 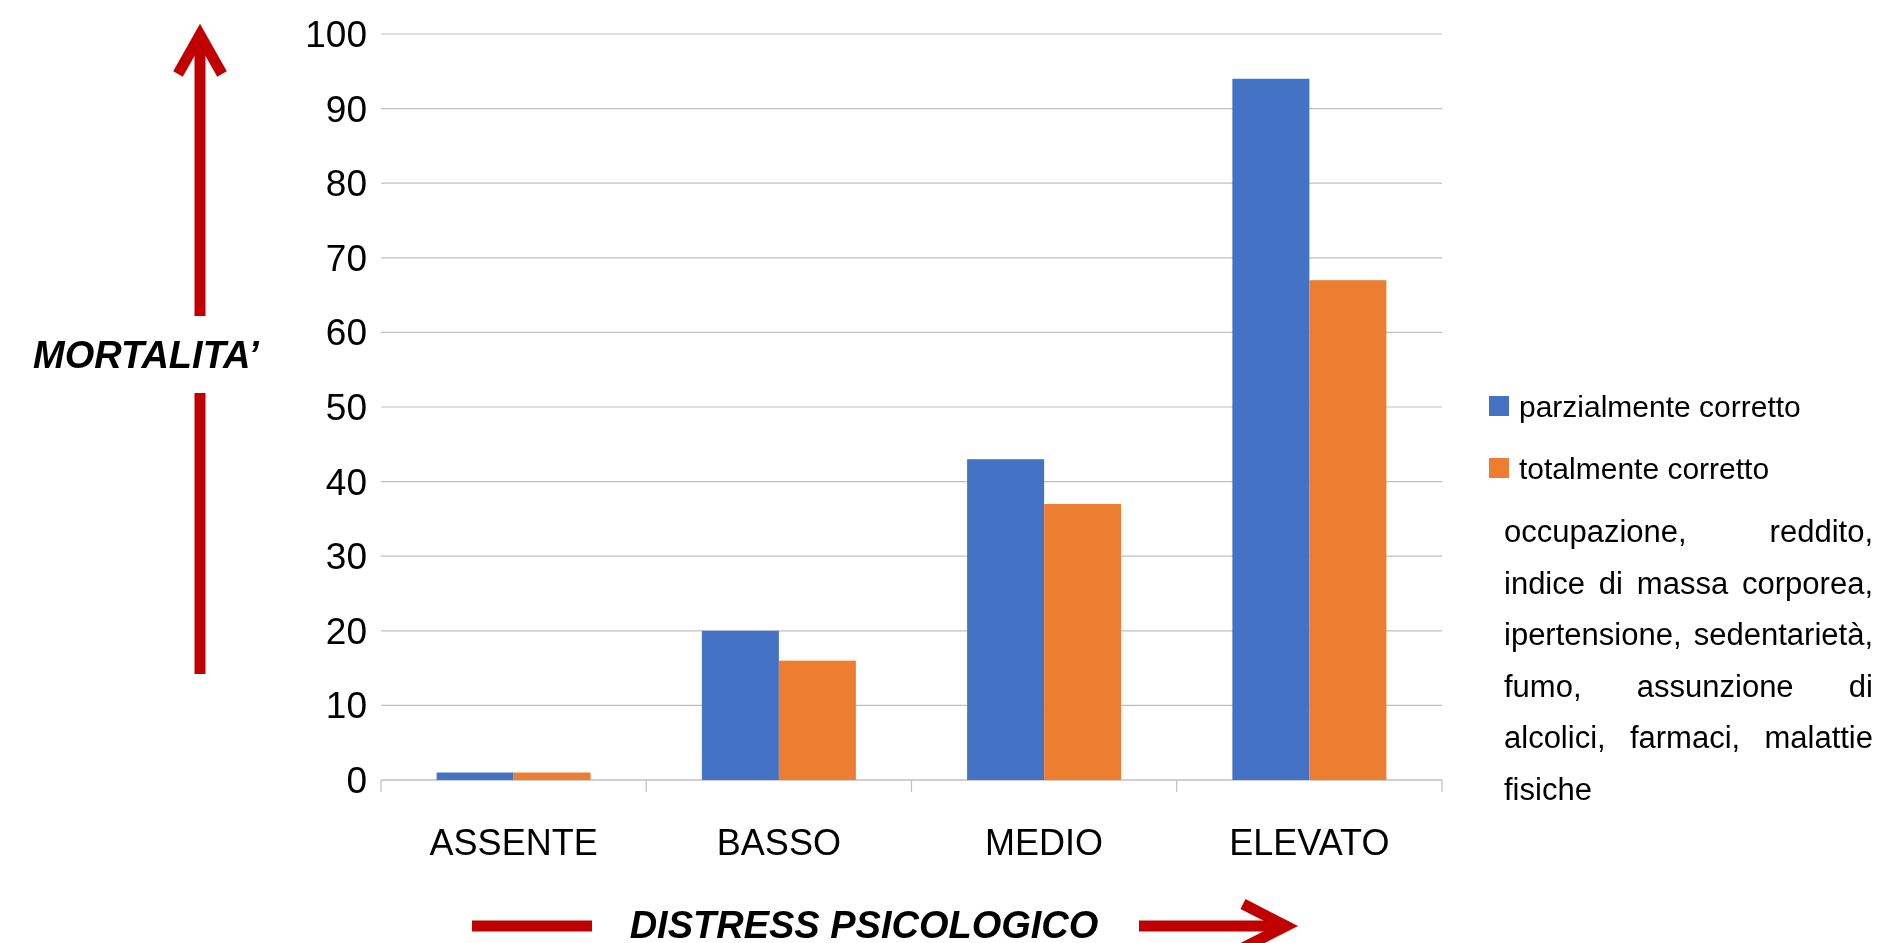 What do you see at coordinates (346, 557) in the screenshot?
I see `y-tick-label: 30` at bounding box center [346, 557].